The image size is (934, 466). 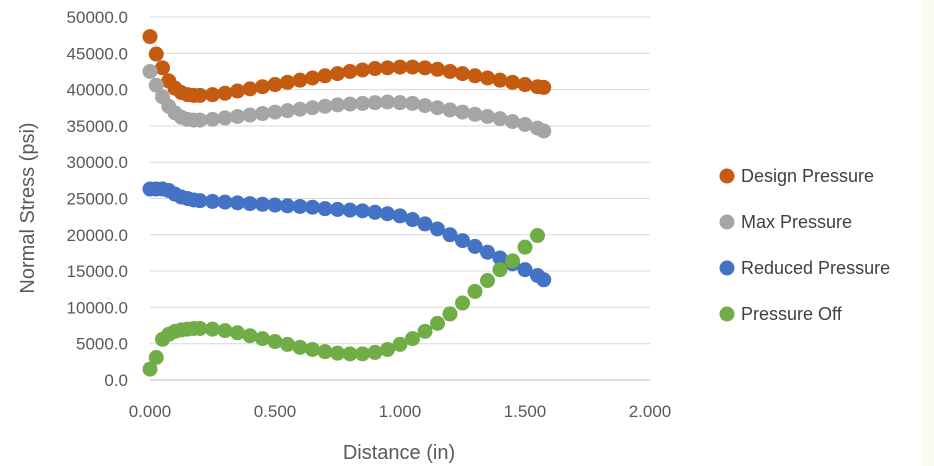 I want to click on y-tick-label: 30000.0, so click(x=97, y=162).